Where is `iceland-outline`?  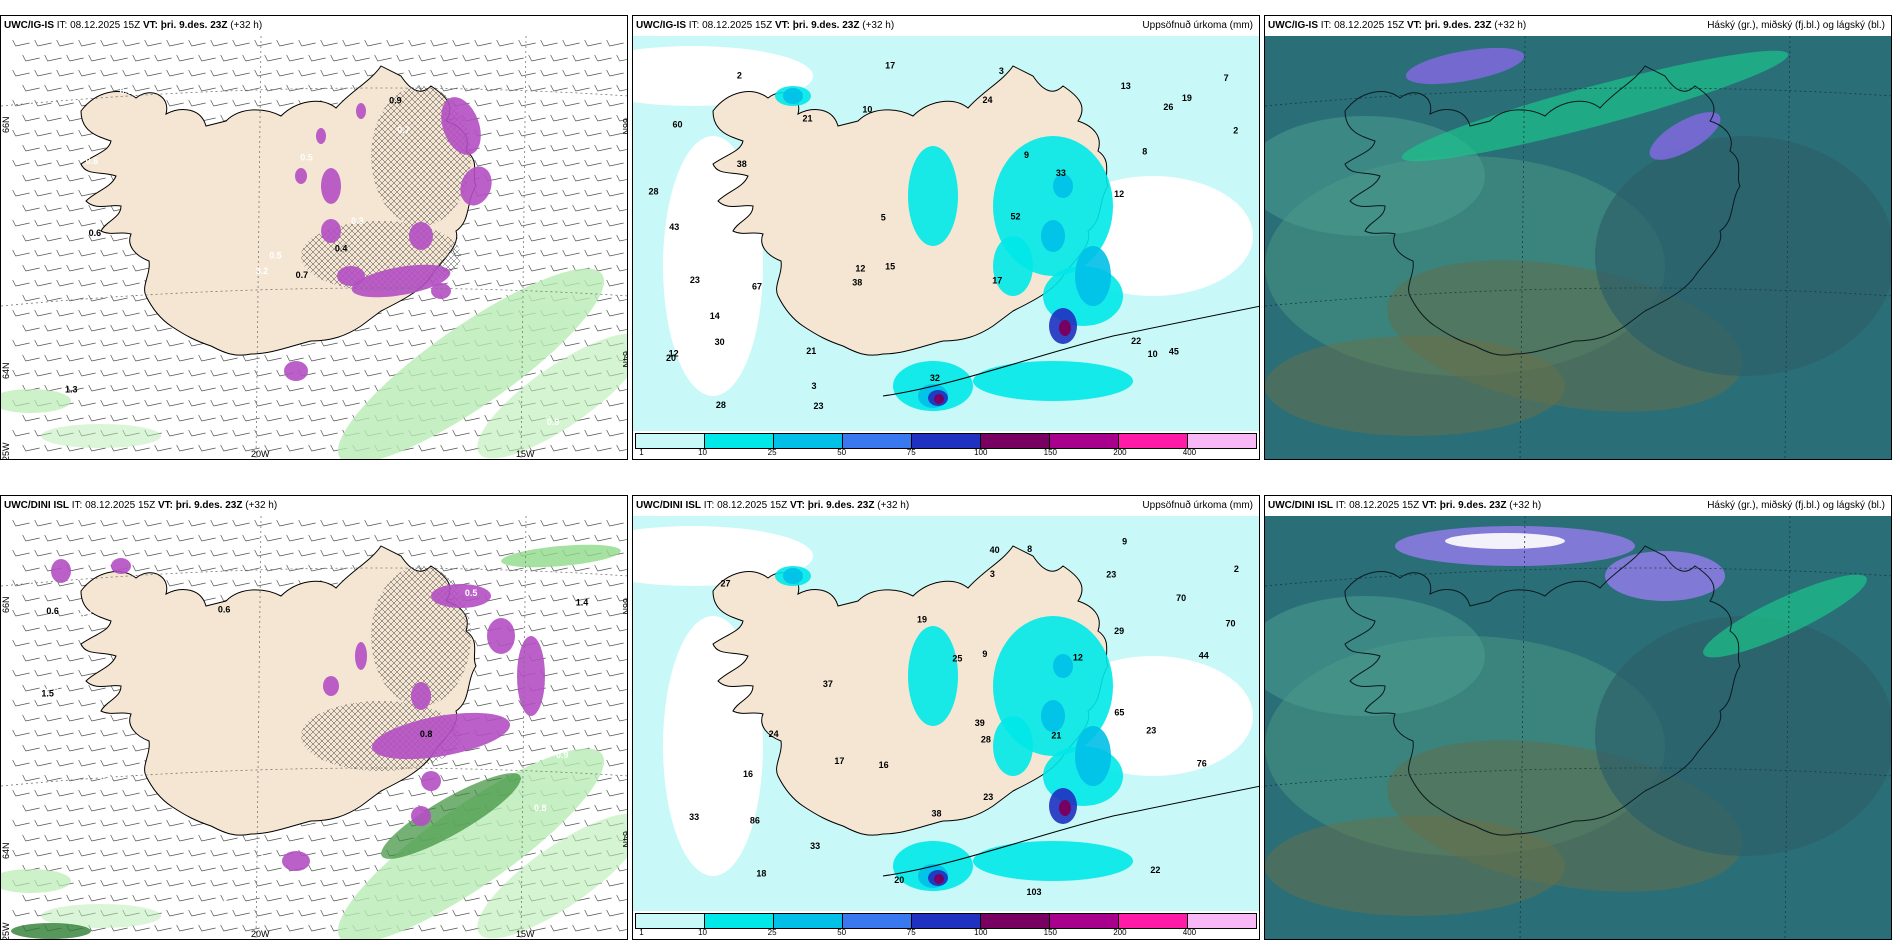
iceland-outline is located at coordinates (1542, 210).